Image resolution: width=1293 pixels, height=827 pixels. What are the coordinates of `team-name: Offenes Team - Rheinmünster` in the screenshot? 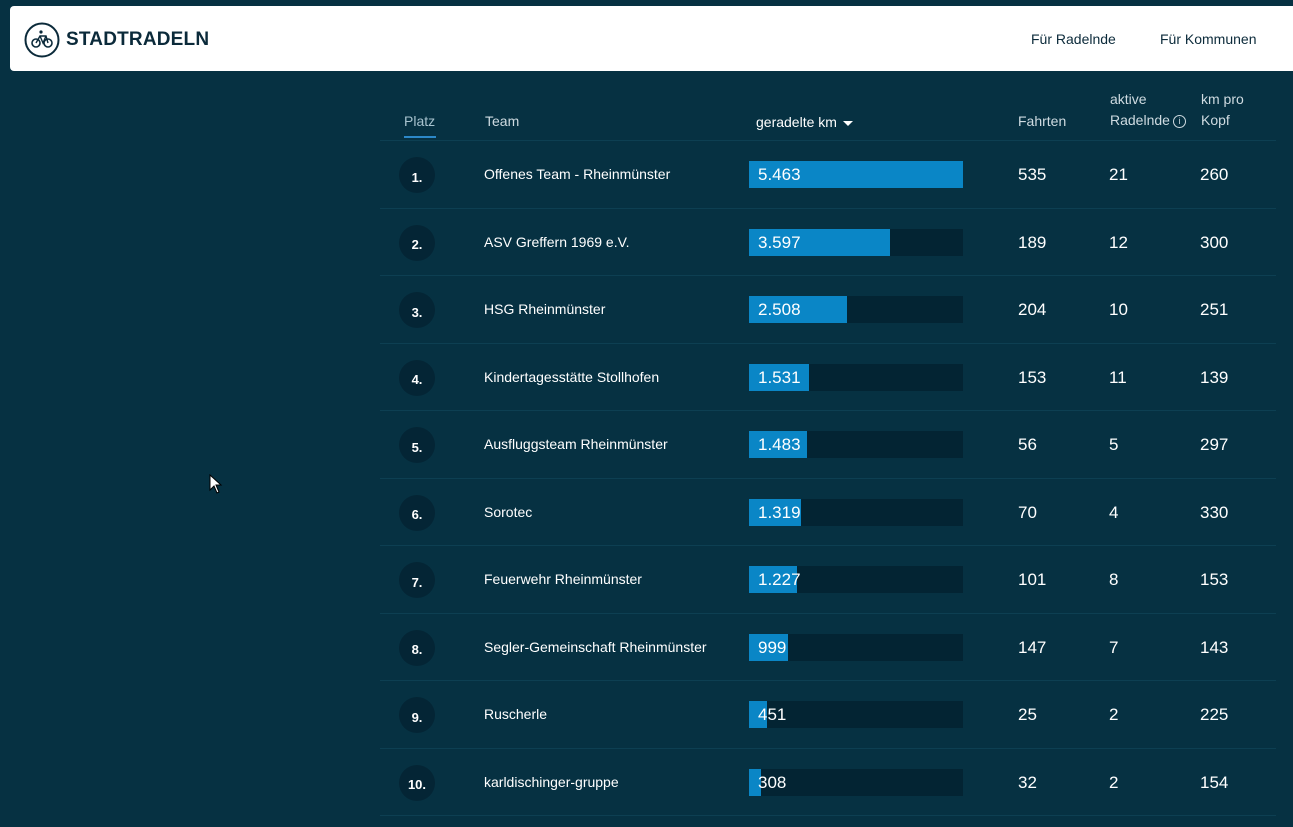 It's located at (577, 174).